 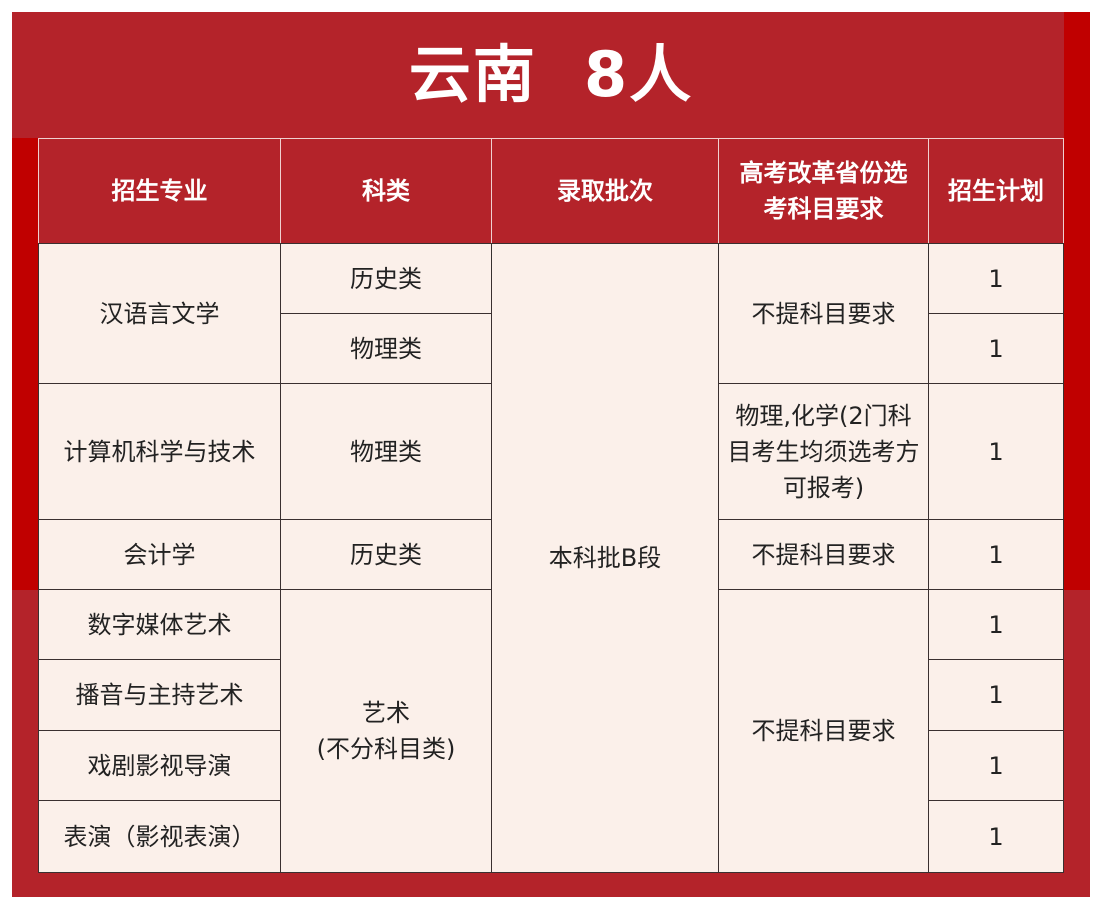 What do you see at coordinates (159, 695) in the screenshot?
I see `major-cell: 播音与主持艺术` at bounding box center [159, 695].